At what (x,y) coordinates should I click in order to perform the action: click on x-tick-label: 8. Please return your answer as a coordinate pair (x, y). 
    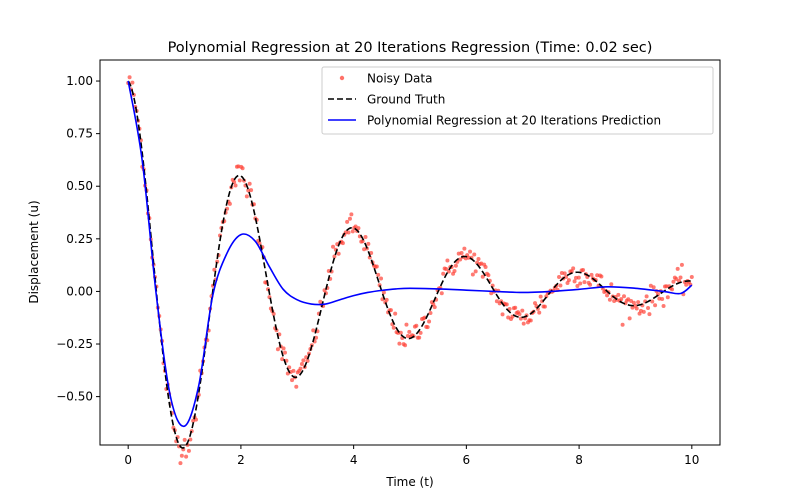
    Looking at the image, I should click on (579, 460).